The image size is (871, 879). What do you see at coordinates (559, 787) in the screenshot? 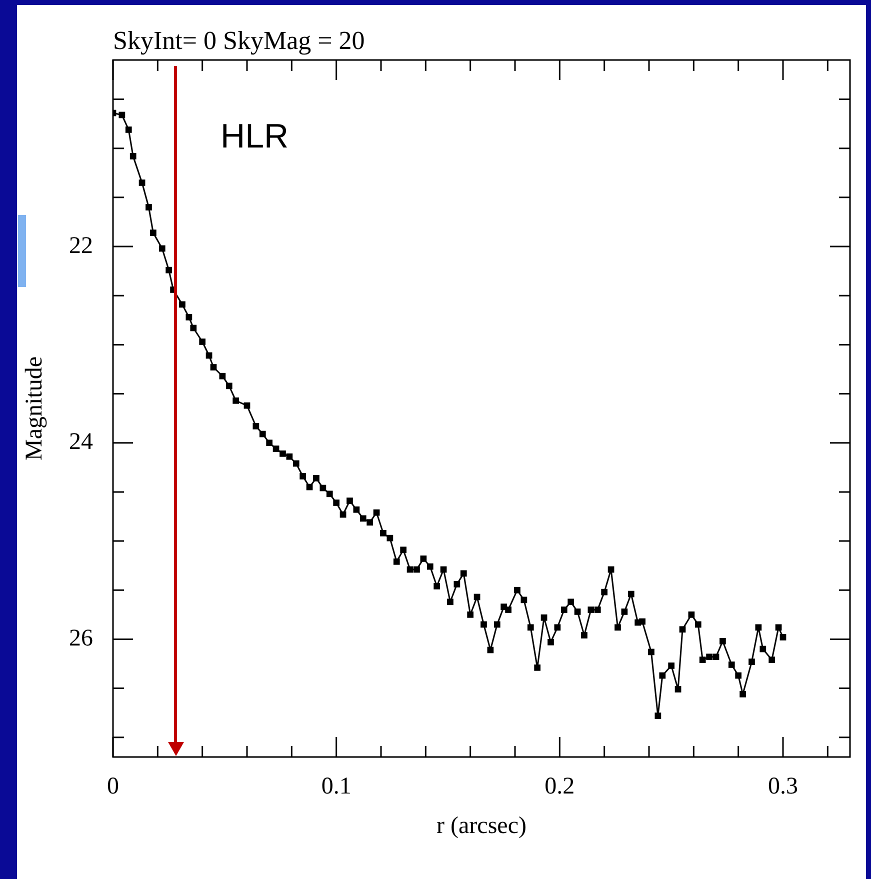
I see `x-tick-label: 0.2` at bounding box center [559, 787].